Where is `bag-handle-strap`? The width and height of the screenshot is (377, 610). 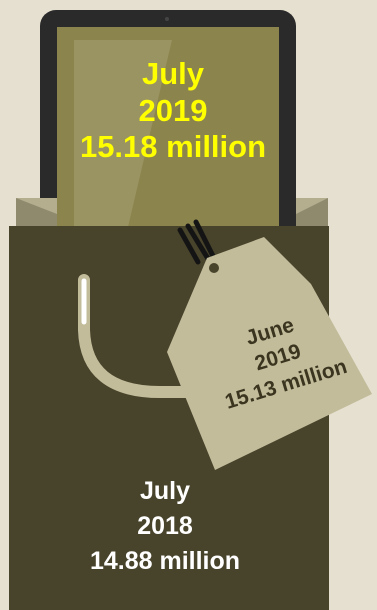
bag-handle-strap is located at coordinates (147, 336).